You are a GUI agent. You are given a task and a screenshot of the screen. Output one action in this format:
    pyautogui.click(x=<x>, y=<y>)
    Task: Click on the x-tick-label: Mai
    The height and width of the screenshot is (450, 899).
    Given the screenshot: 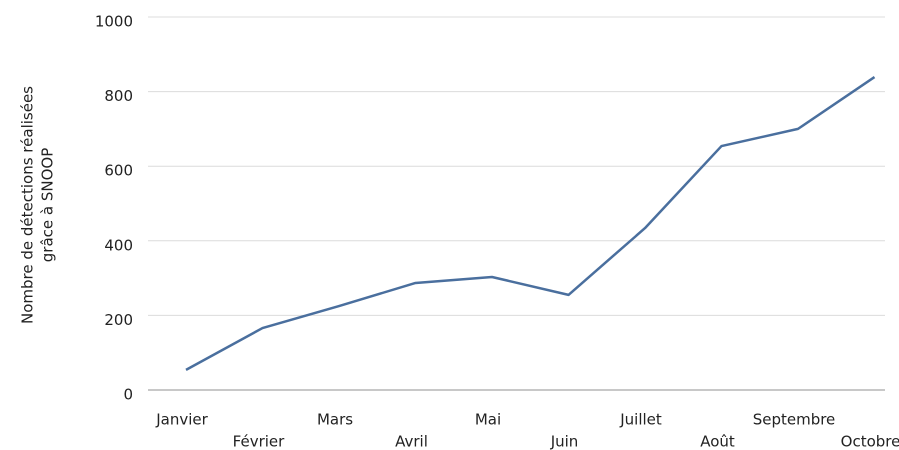 What is the action you would take?
    pyautogui.click(x=488, y=420)
    